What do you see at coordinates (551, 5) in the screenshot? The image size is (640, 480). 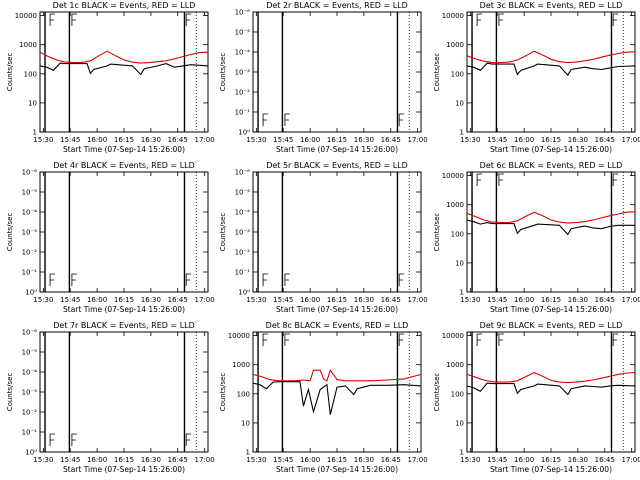 I see `panel-title: Det 3c BLACK = Events, RED = LLD` at bounding box center [551, 5].